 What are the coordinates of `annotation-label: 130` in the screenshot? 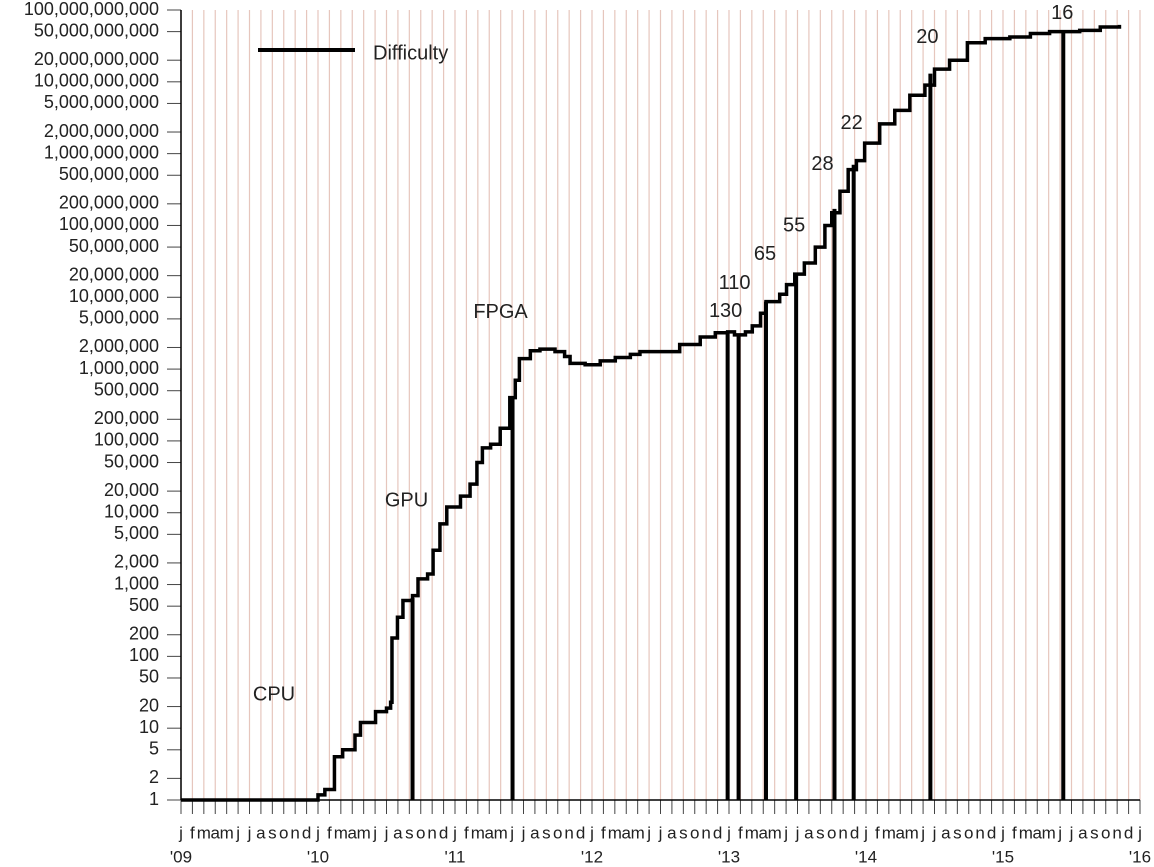 It's located at (725, 311).